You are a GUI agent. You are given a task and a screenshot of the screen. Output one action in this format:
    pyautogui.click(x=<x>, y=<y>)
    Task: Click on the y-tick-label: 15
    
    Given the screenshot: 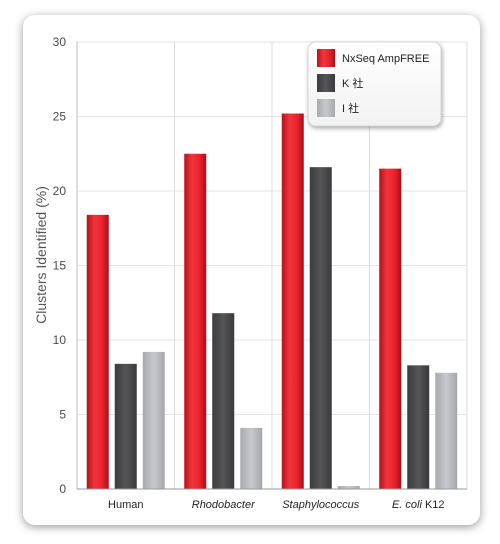 What is the action you would take?
    pyautogui.click(x=60, y=266)
    